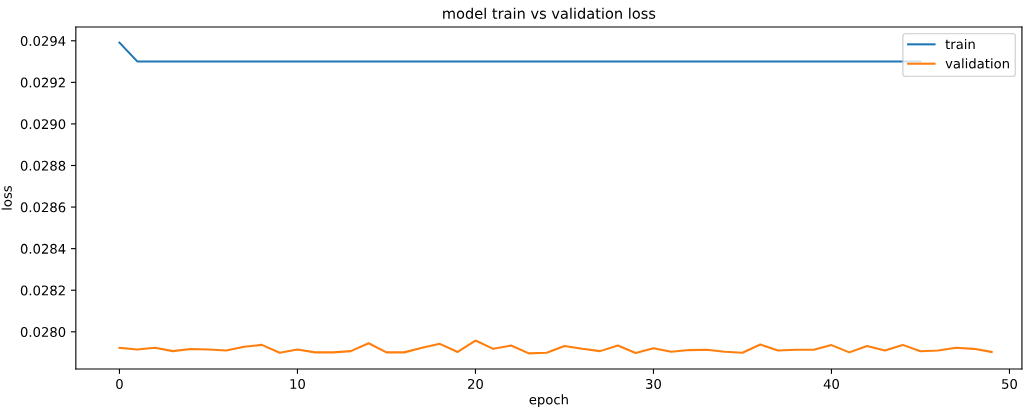 The width and height of the screenshot is (1025, 410). What do you see at coordinates (548, 401) in the screenshot?
I see `x-axis-title: epoch` at bounding box center [548, 401].